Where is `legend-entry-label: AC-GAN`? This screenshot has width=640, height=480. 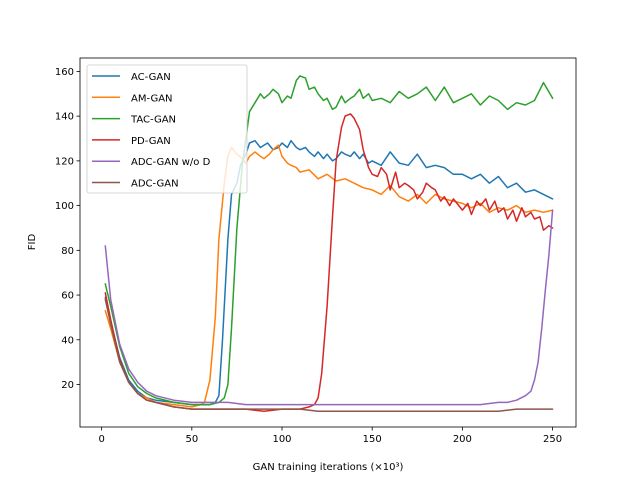
legend-entry-label: AC-GAN is located at coordinates (151, 77).